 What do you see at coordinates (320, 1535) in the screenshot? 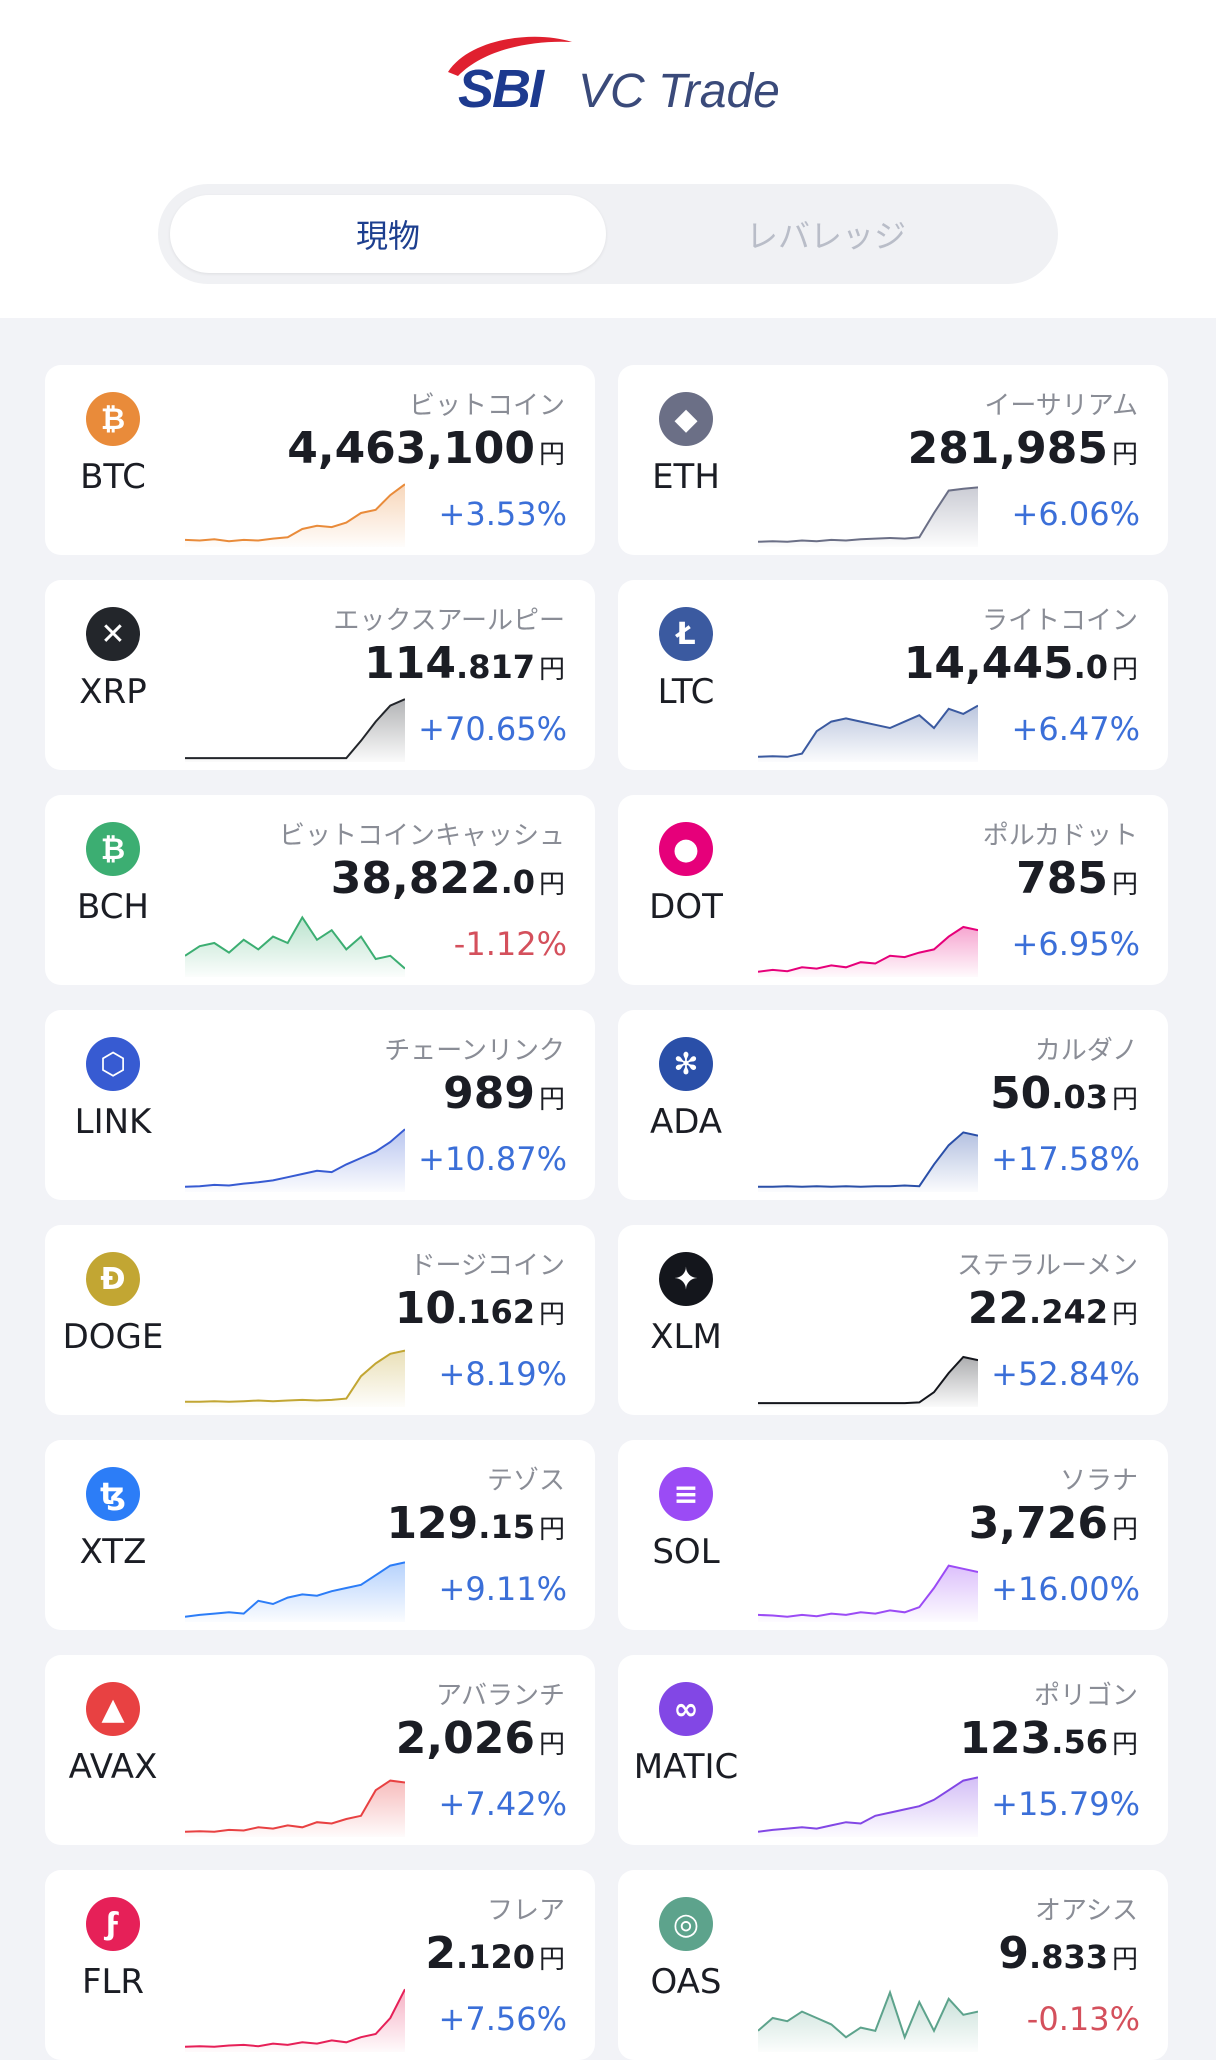
I see `coin-card-xtz: ꜩ XTZ テゾス 129.15 円 +9.11%` at bounding box center [320, 1535].